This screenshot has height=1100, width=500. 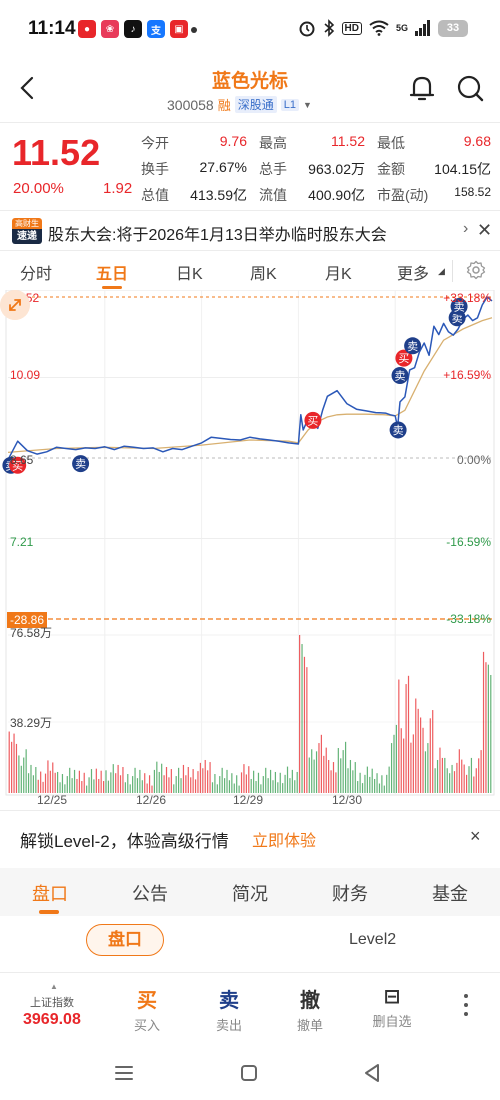 I want to click on stats-row: 换手 27.67% 总手 963.02万 金额 104.15亿, so click(x=316, y=169).